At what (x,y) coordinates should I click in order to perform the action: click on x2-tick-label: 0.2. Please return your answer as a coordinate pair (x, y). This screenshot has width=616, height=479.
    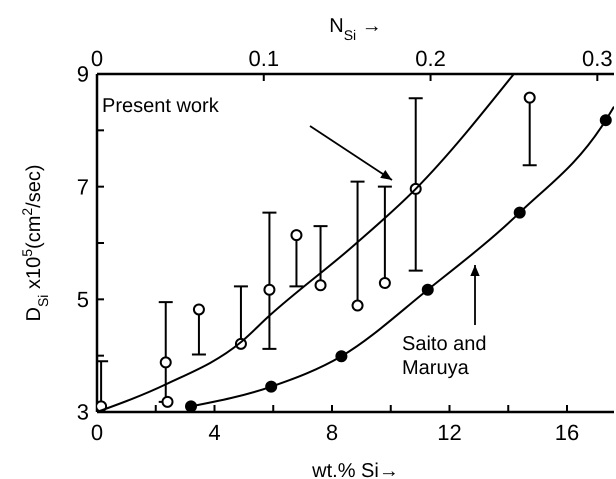
    Looking at the image, I should click on (430, 58).